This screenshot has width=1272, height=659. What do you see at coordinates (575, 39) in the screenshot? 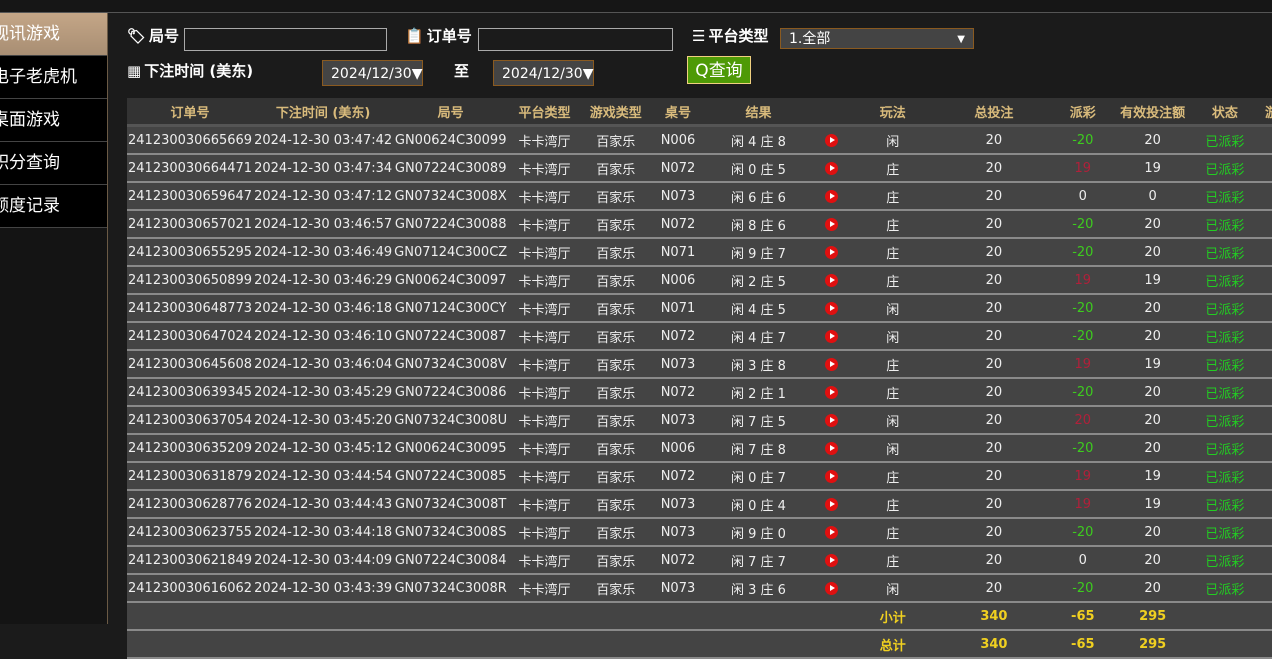
I see `order-input` at bounding box center [575, 39].